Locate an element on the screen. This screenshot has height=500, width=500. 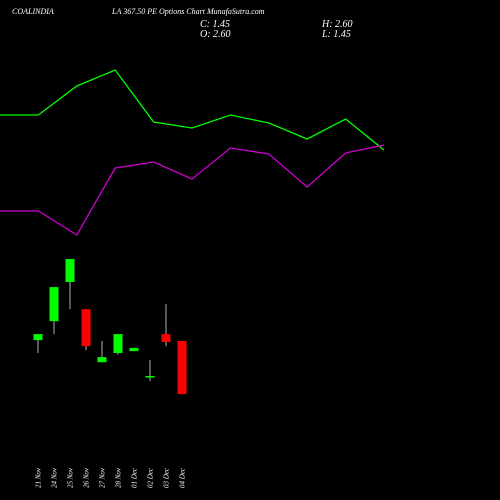
x-tick-label: 21 Nov is located at coordinates (39, 477).